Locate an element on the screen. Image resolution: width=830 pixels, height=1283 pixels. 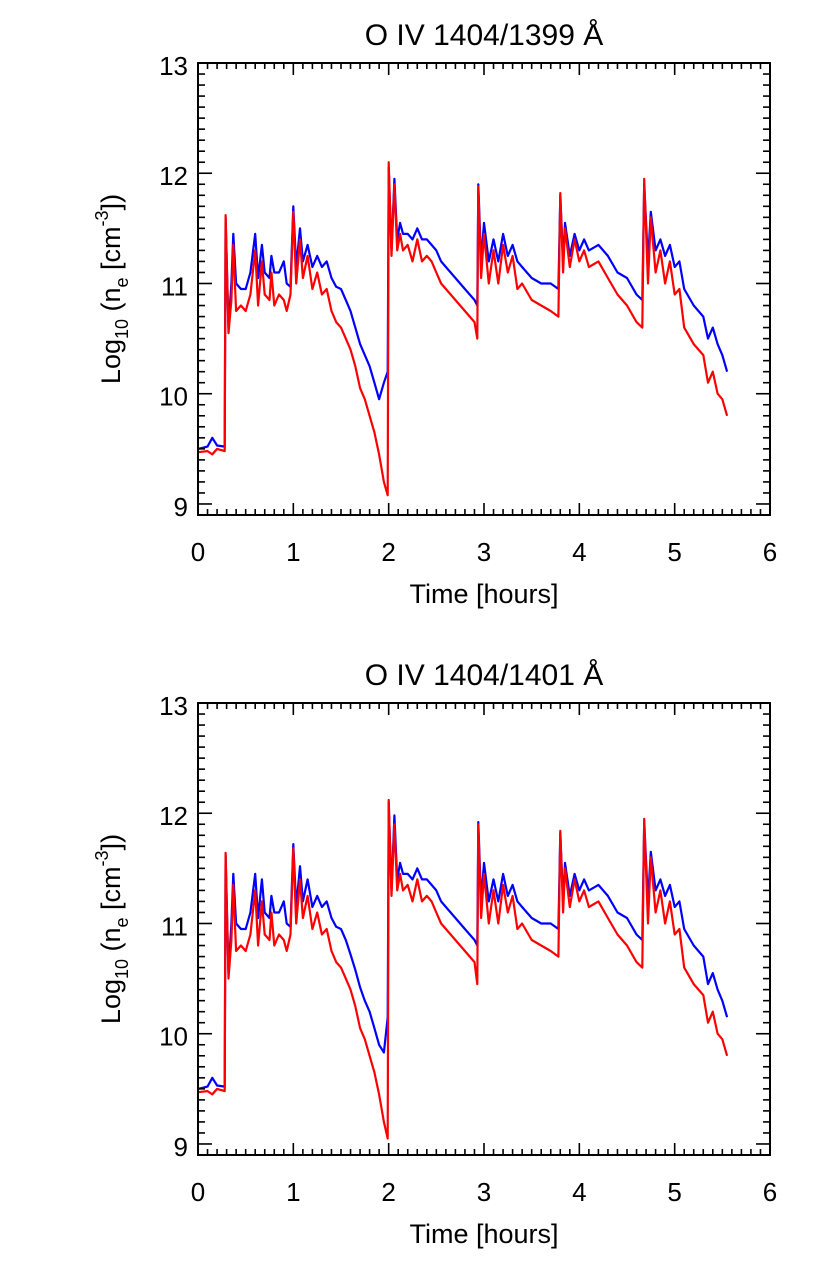
chart-title: O IV 1404/1399 Å is located at coordinates (484, 35).